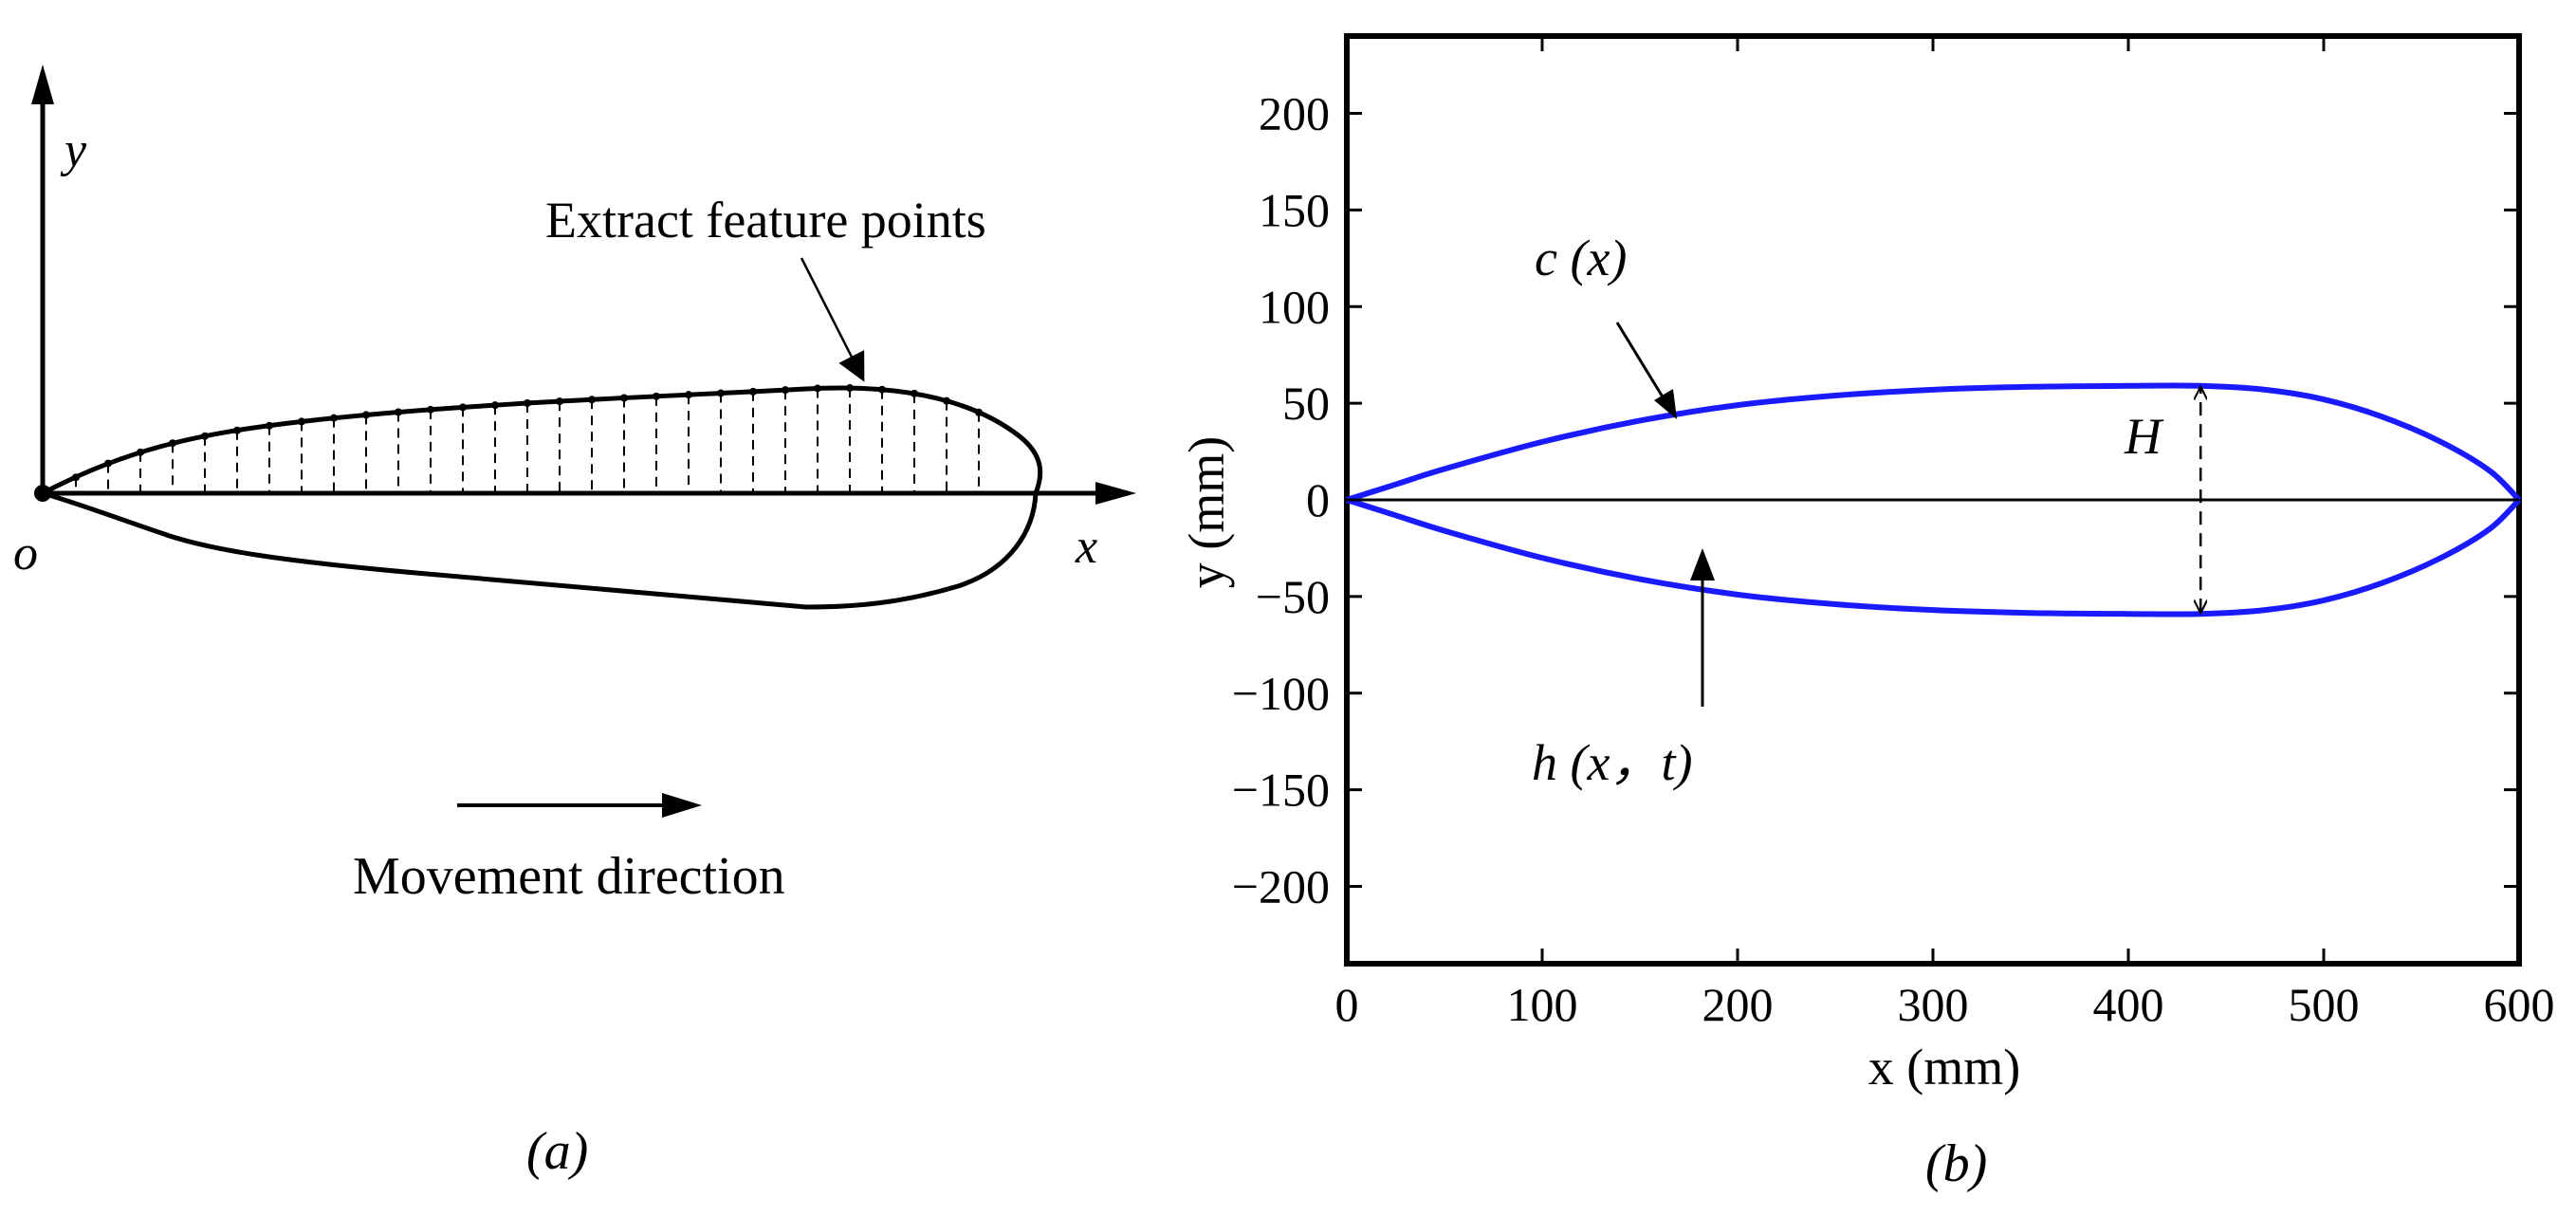  What do you see at coordinates (1294, 113) in the screenshot?
I see `y-tick-label-0: 200` at bounding box center [1294, 113].